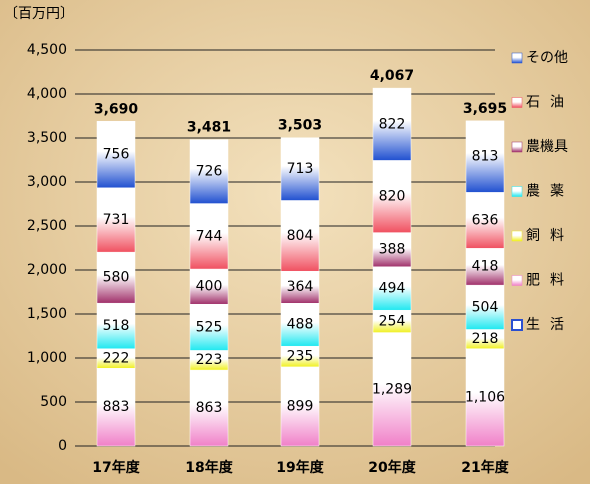  I want to click on x-tick-label: 20年度, so click(392, 467).